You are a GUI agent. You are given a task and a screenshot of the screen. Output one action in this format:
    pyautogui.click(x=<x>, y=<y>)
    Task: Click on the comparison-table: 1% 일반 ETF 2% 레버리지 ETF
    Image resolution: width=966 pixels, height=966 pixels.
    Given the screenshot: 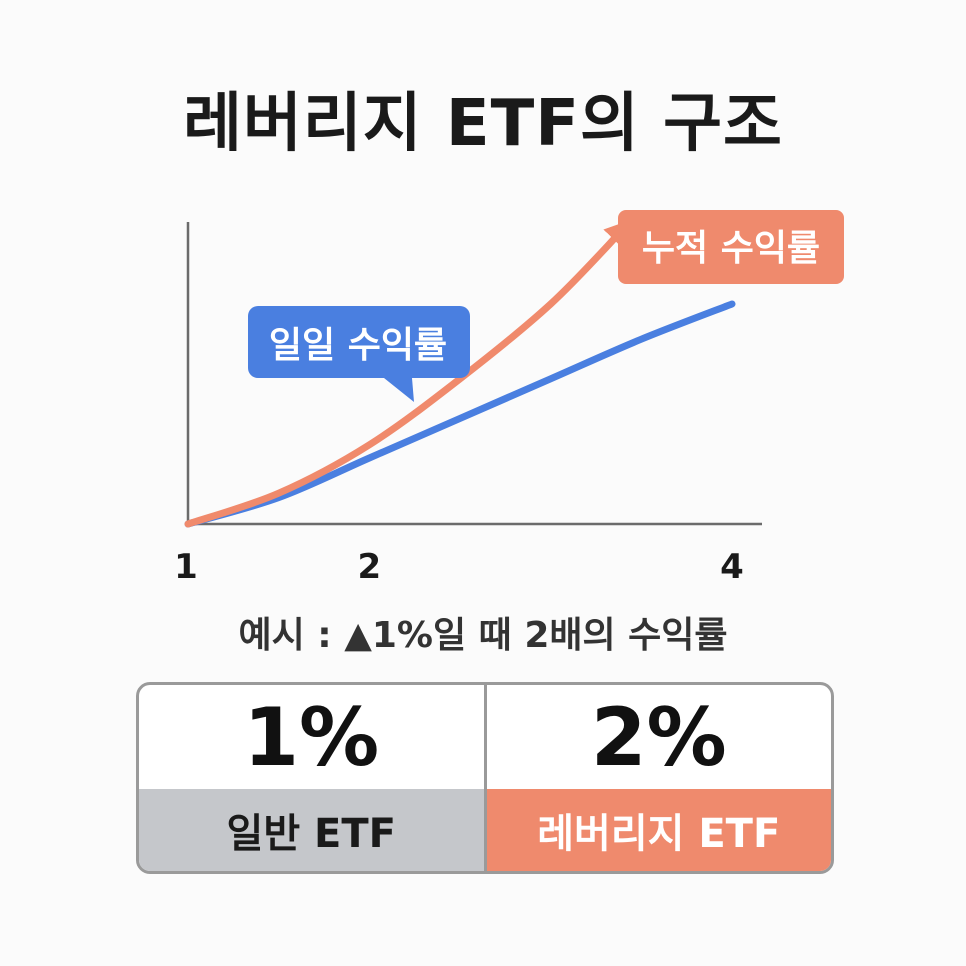 What is the action you would take?
    pyautogui.click(x=485, y=778)
    